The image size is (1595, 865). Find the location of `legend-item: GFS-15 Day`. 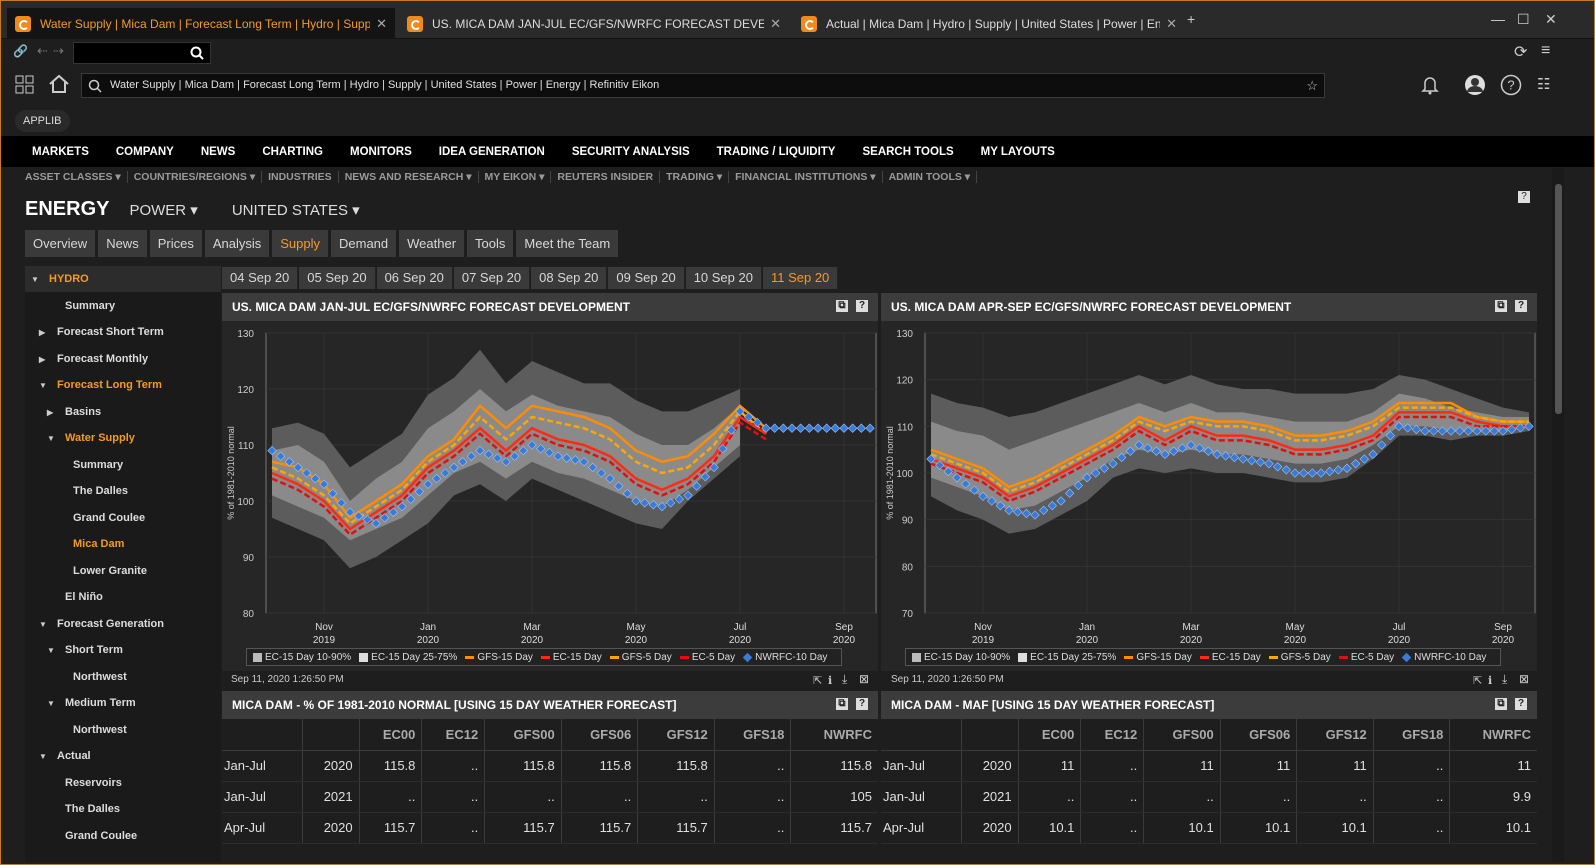

legend-item: GFS-15 Day is located at coordinates (499, 657).